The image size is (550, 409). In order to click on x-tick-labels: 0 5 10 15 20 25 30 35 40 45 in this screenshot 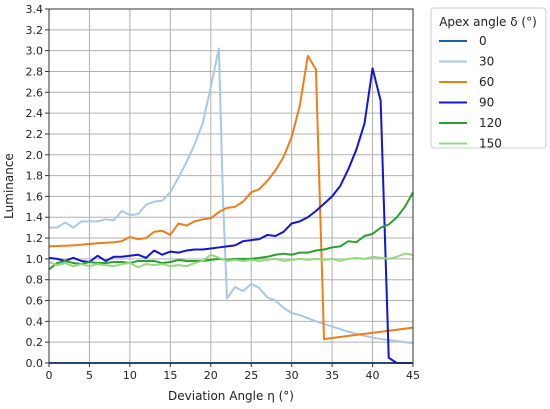, I will do `click(233, 372)`.